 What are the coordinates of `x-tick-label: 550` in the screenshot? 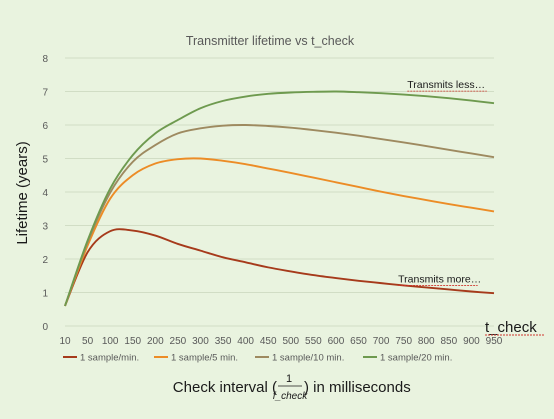 It's located at (313, 341).